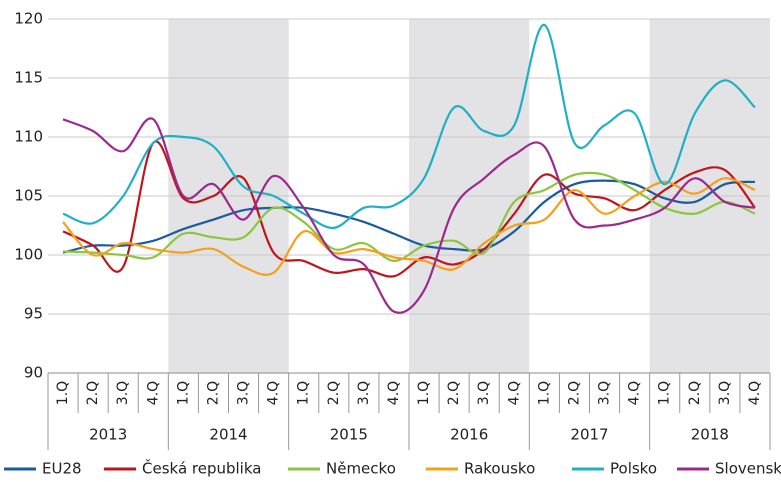  Describe the element at coordinates (228, 435) in the screenshot. I see `year-label: 2014` at that location.